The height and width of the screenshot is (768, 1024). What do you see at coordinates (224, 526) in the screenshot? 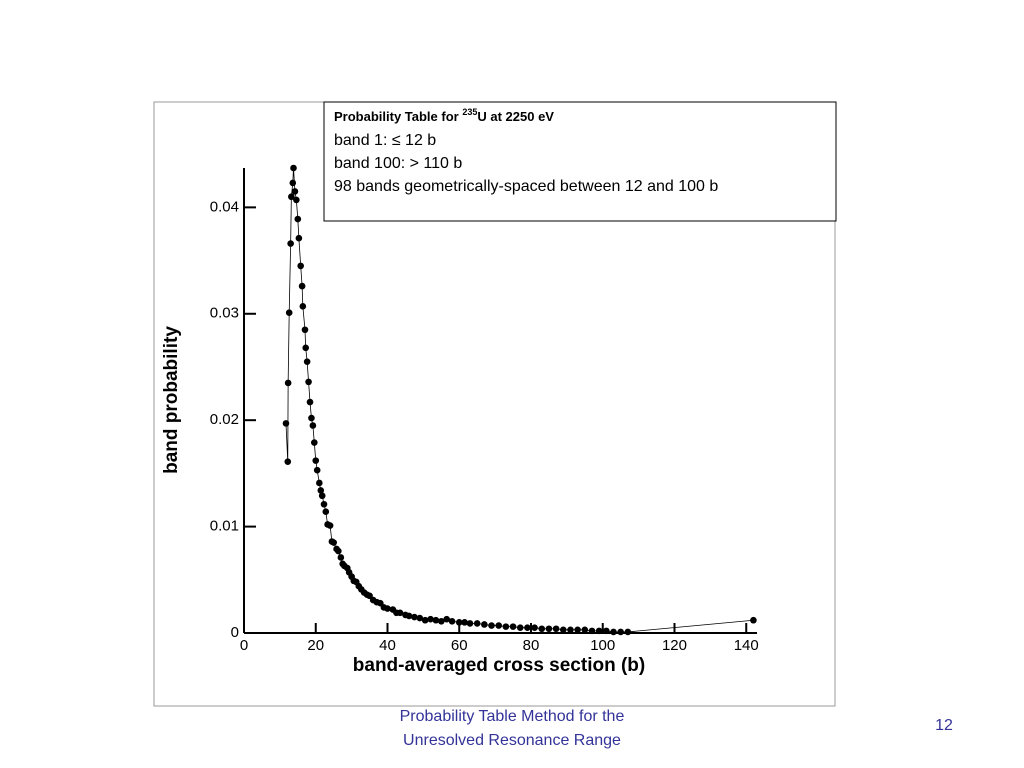
I see `y-tick-label: 0.01` at bounding box center [224, 526].